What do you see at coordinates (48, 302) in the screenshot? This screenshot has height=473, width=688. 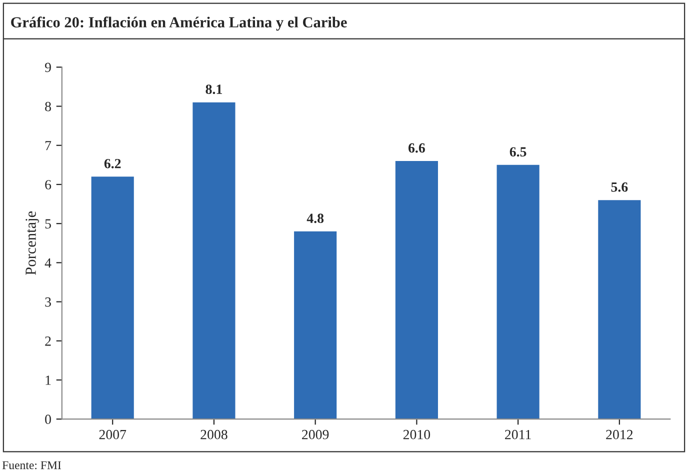 I see `y-tick-label: 3` at bounding box center [48, 302].